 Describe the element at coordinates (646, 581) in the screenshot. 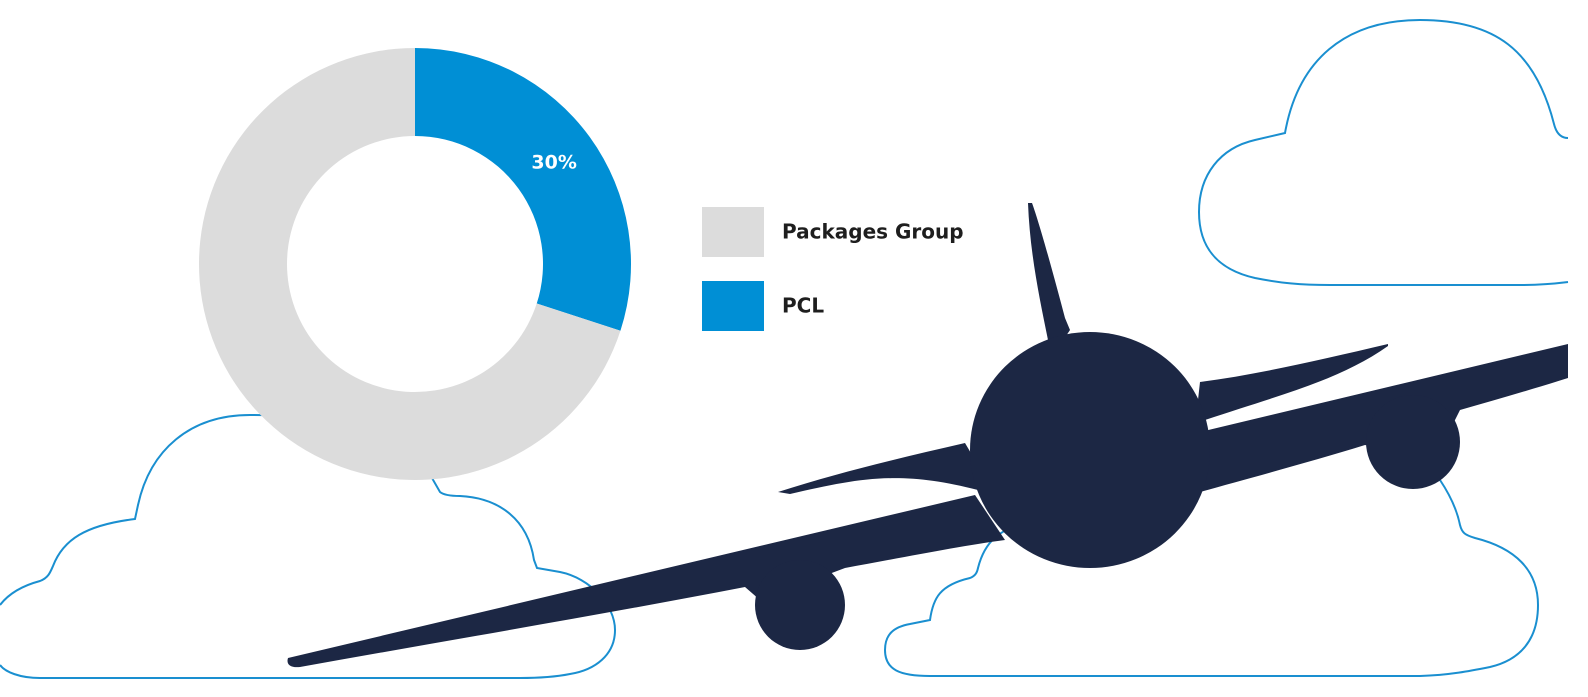

I see `plane-wing` at that location.